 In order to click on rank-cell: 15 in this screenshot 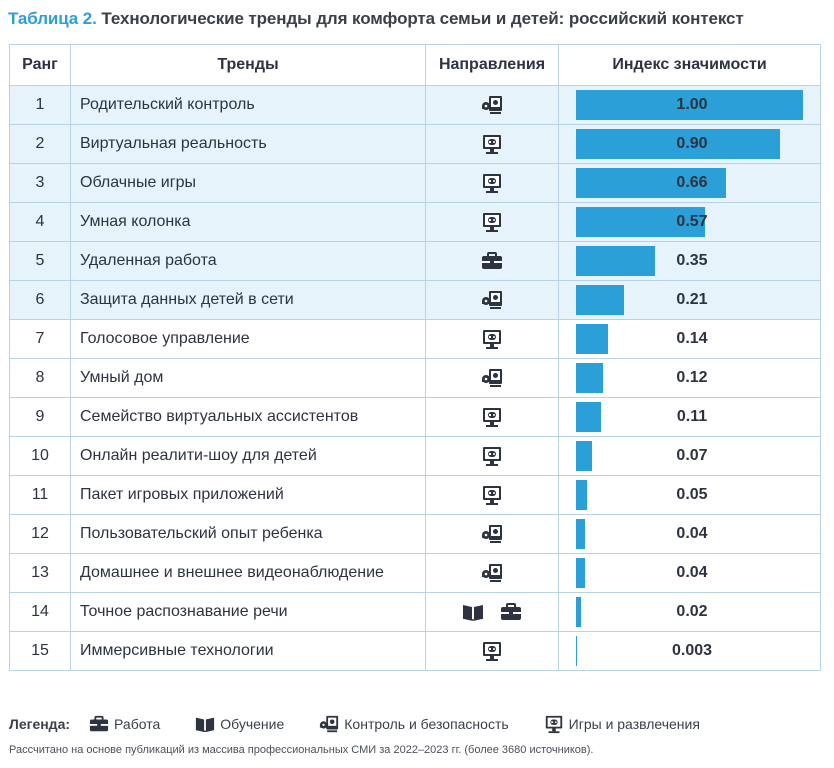, I will do `click(40, 651)`.